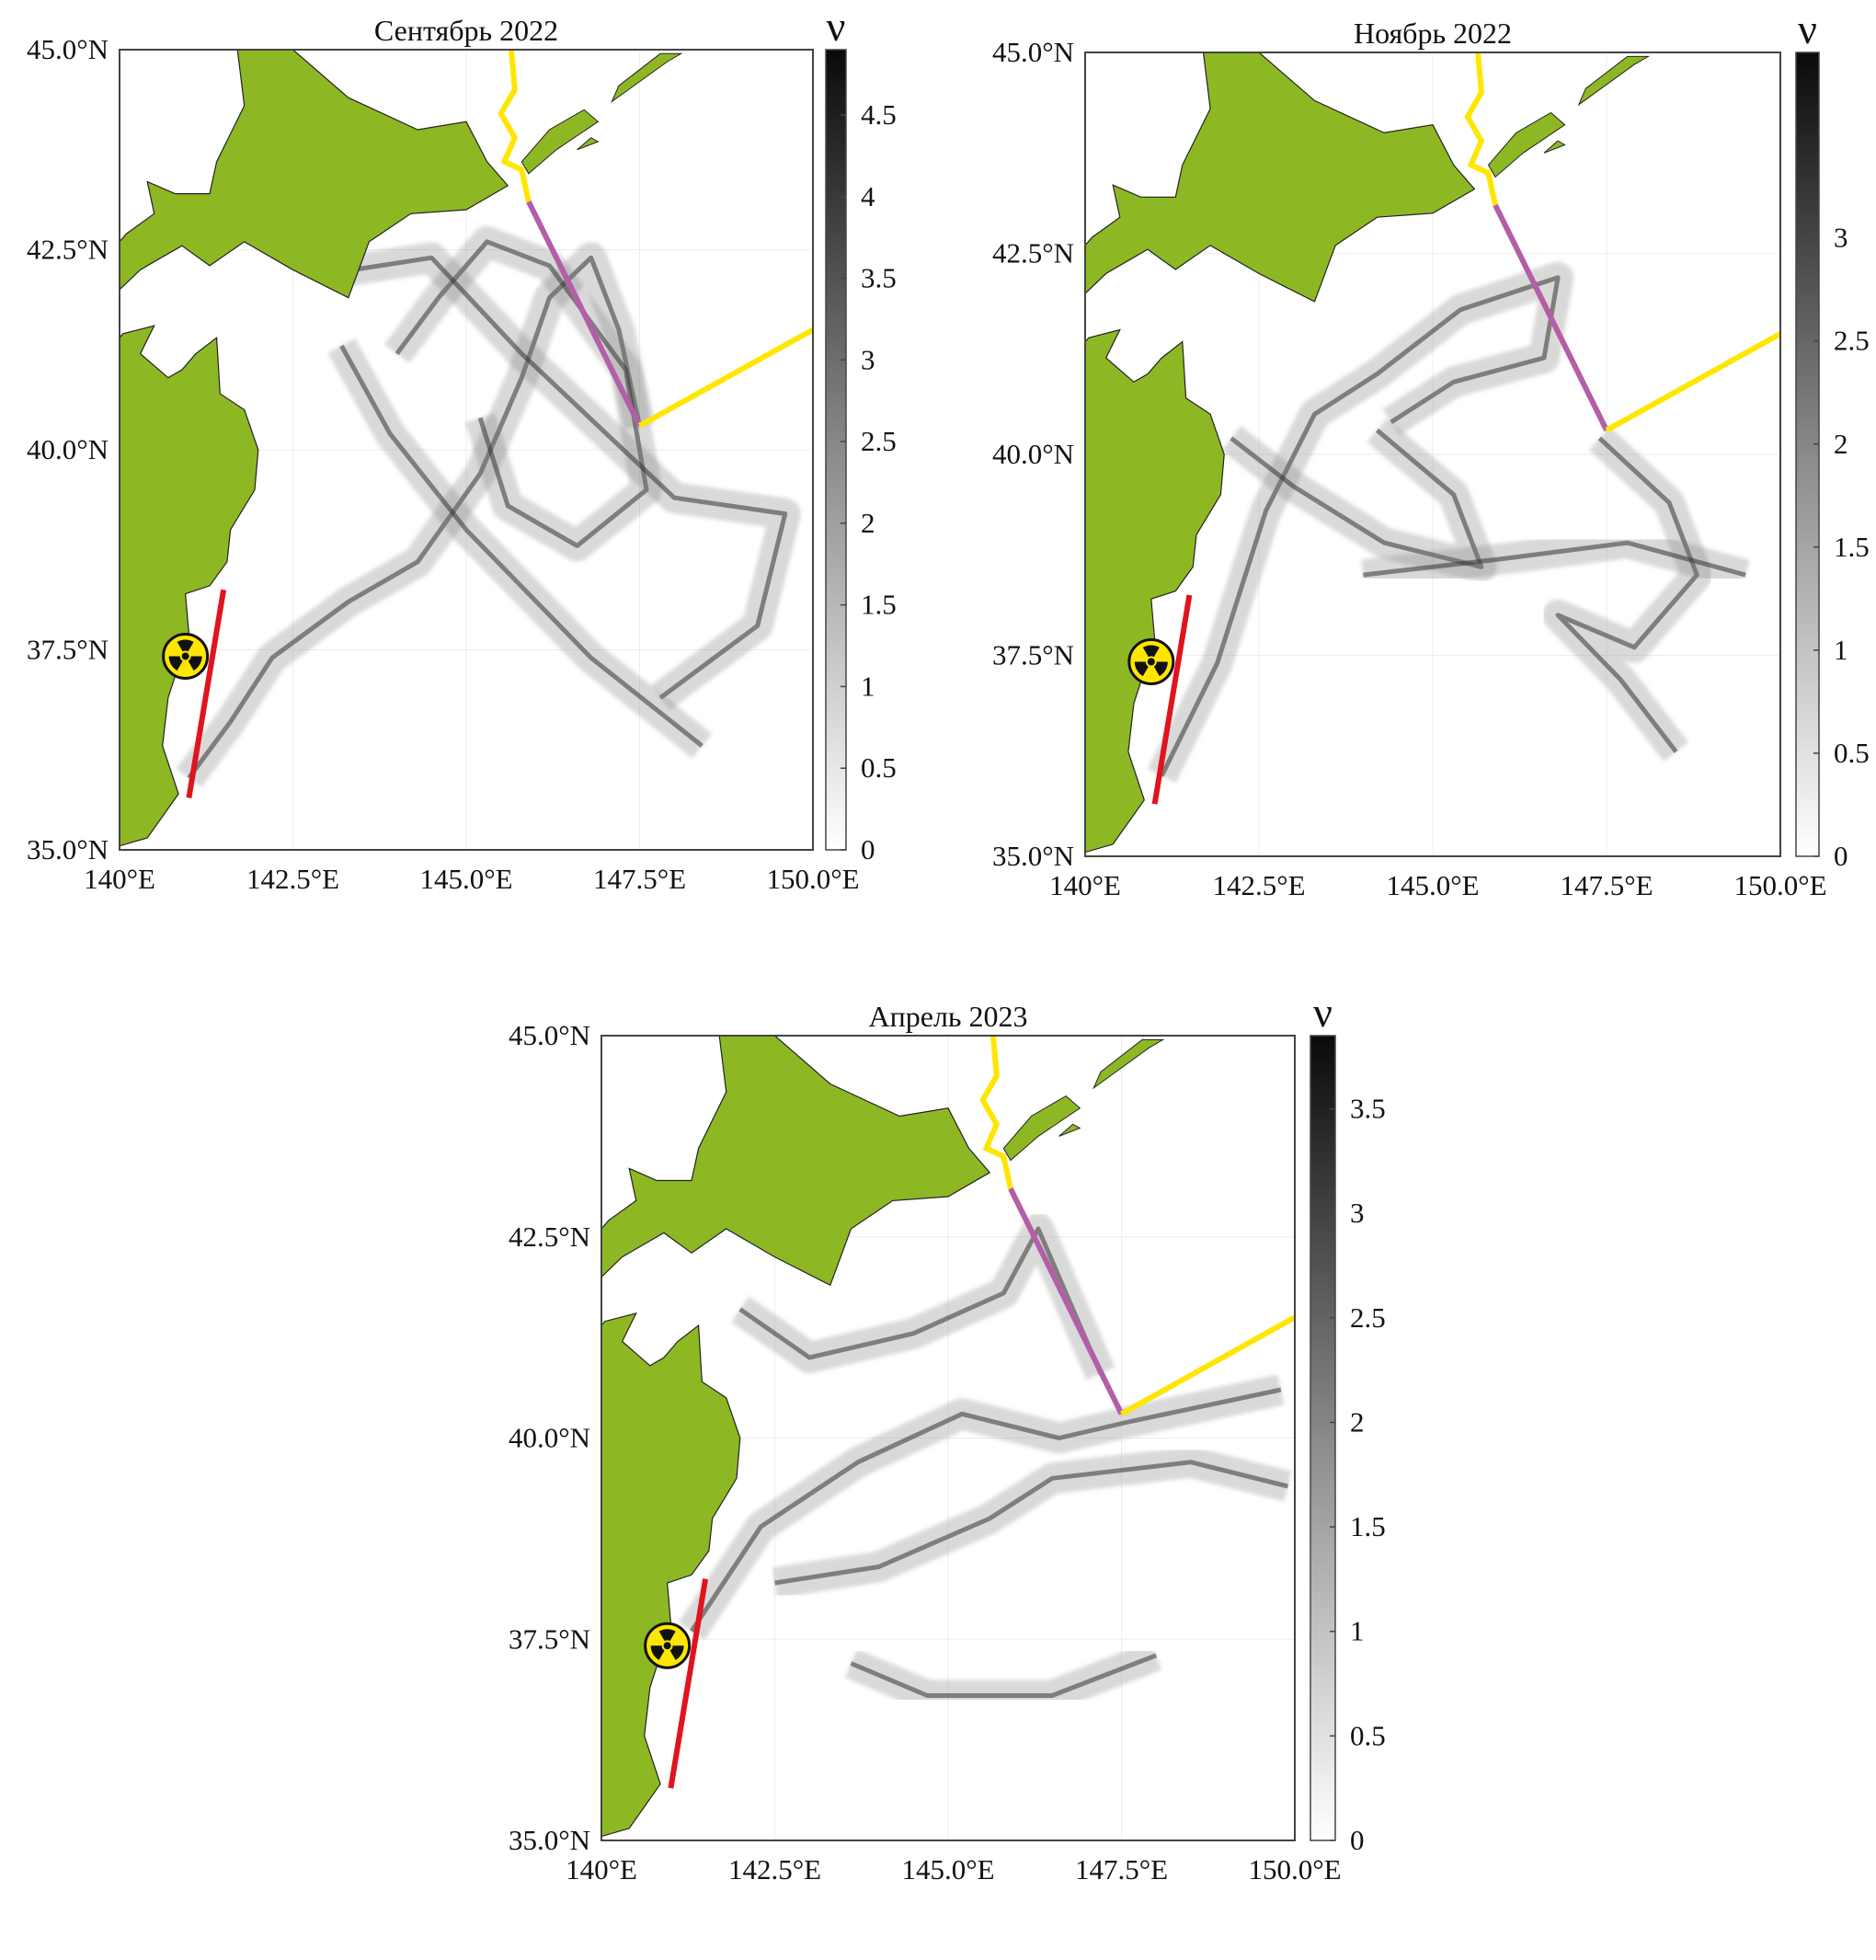 The width and height of the screenshot is (1876, 1960). I want to click on panel-title: Апрель 2023, so click(948, 1016).